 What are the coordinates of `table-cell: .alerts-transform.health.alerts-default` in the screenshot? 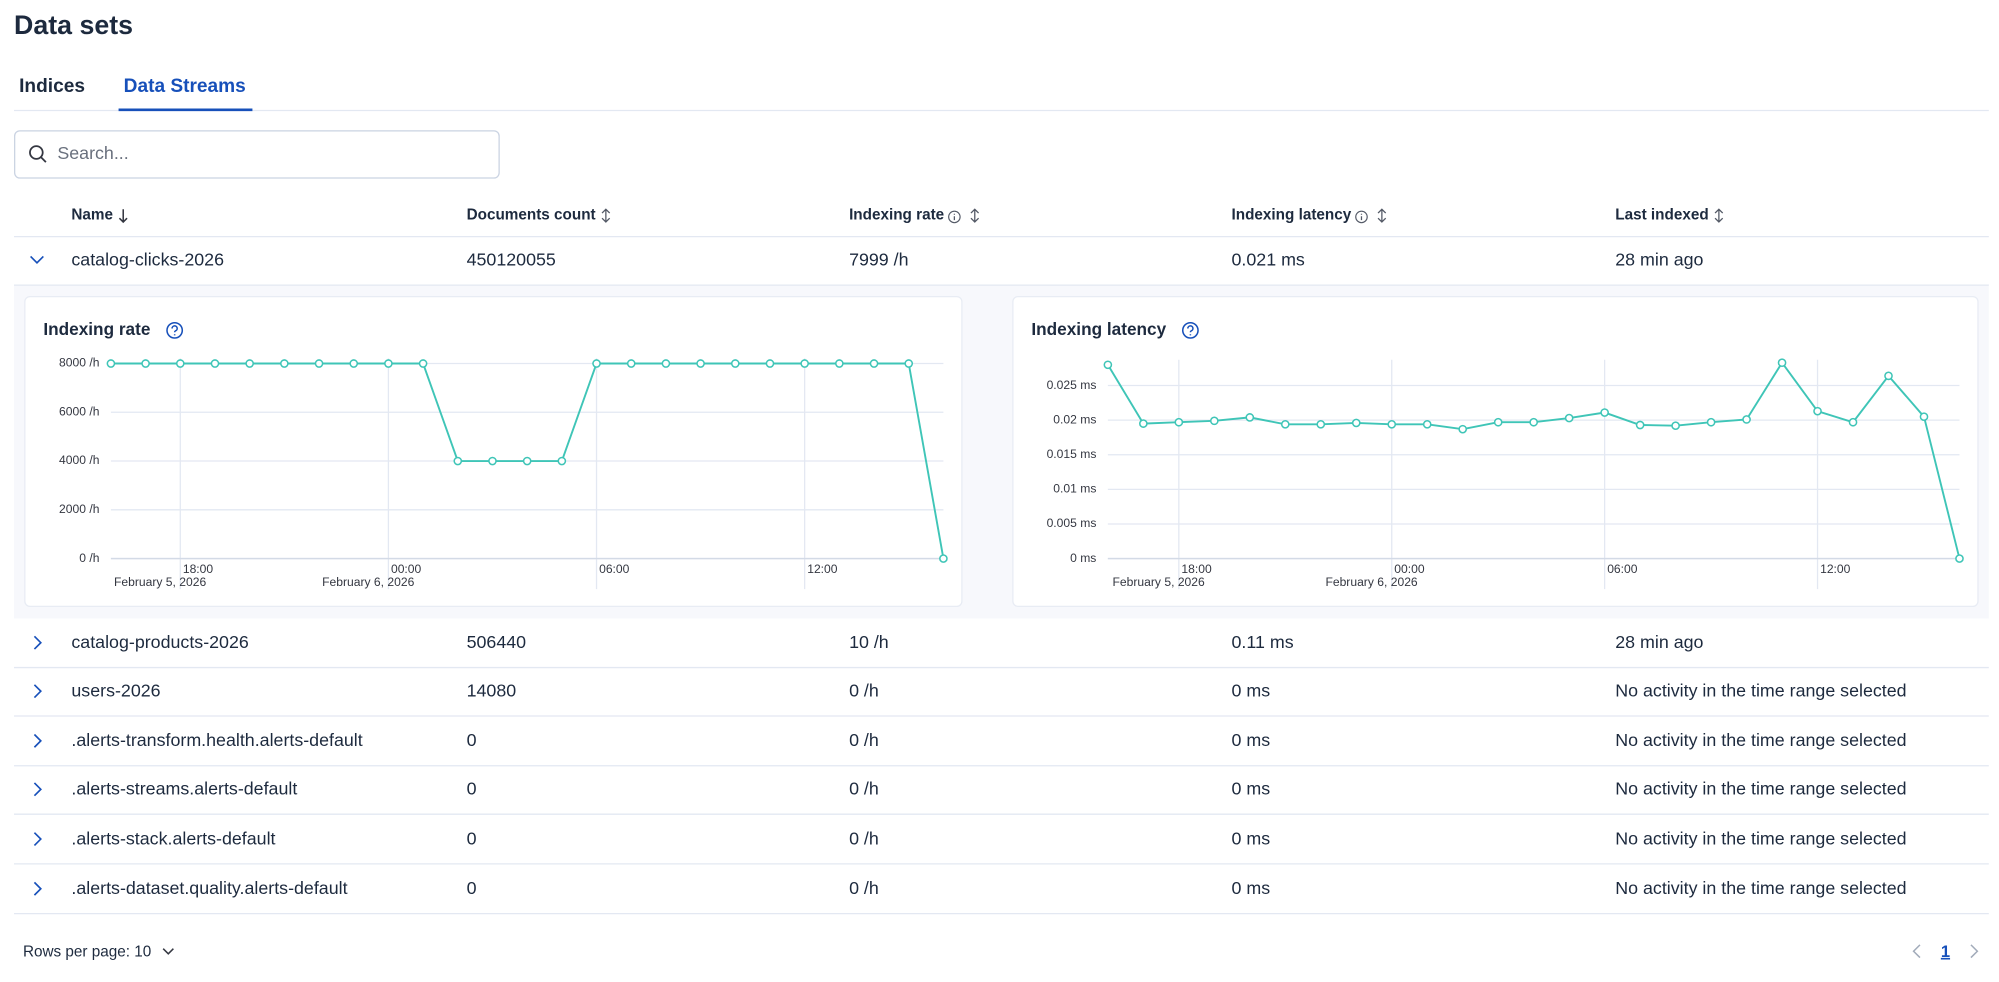 It's located at (216, 740).